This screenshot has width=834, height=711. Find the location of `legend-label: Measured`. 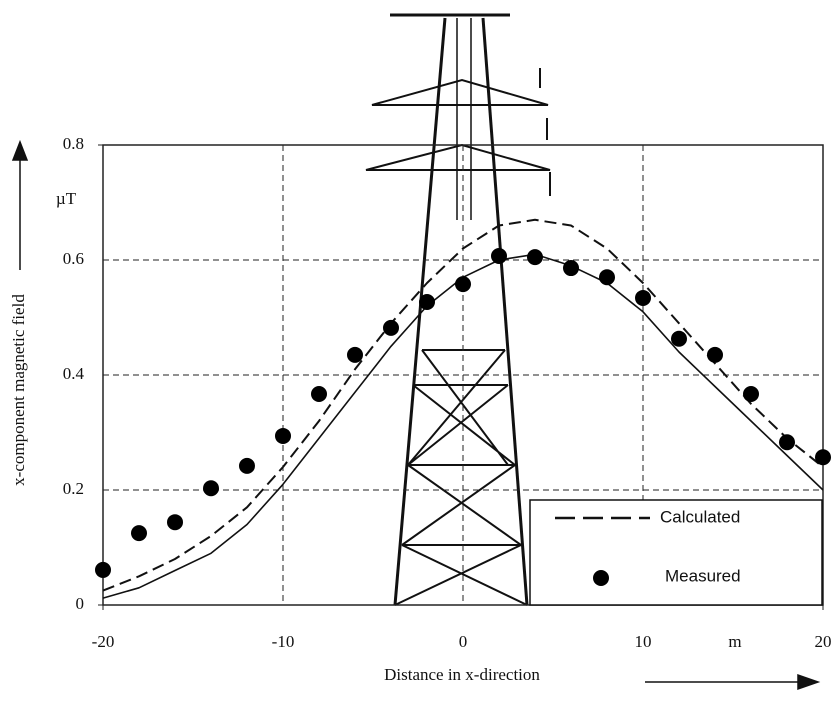

legend-label: Measured is located at coordinates (703, 575).